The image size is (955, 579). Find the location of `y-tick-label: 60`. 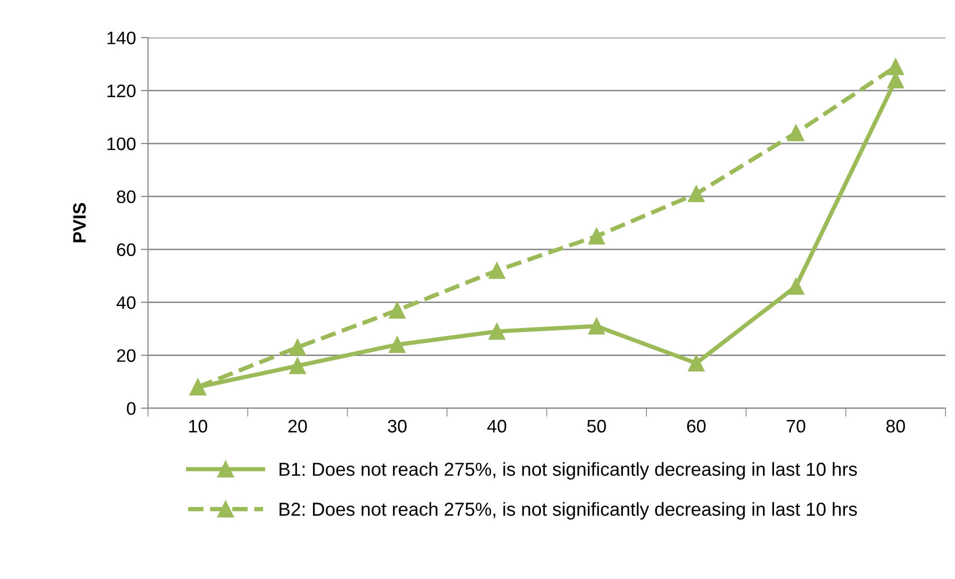

y-tick-label: 60 is located at coordinates (126, 249).